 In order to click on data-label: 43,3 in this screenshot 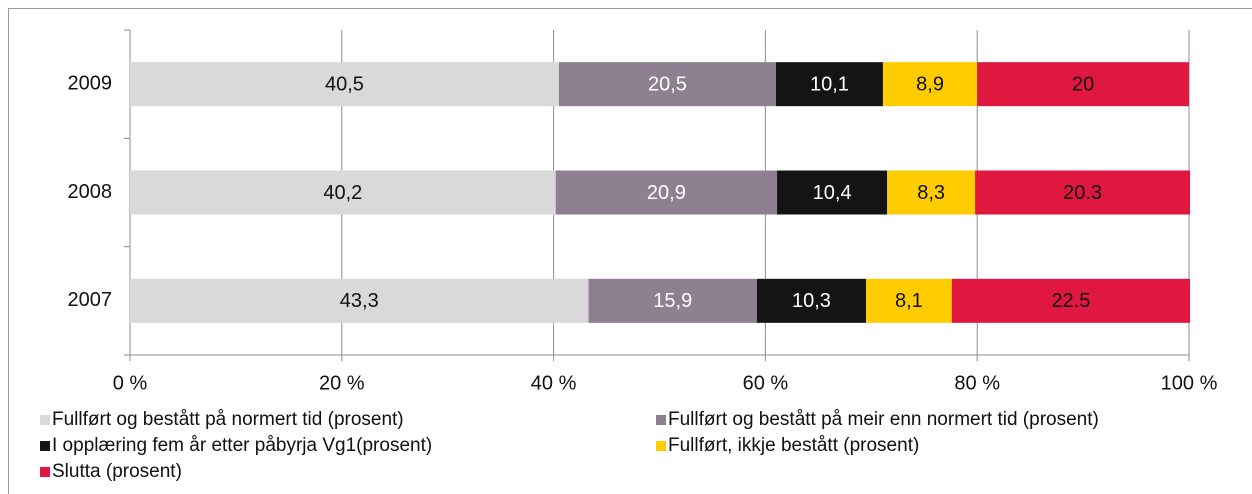, I will do `click(359, 301)`.